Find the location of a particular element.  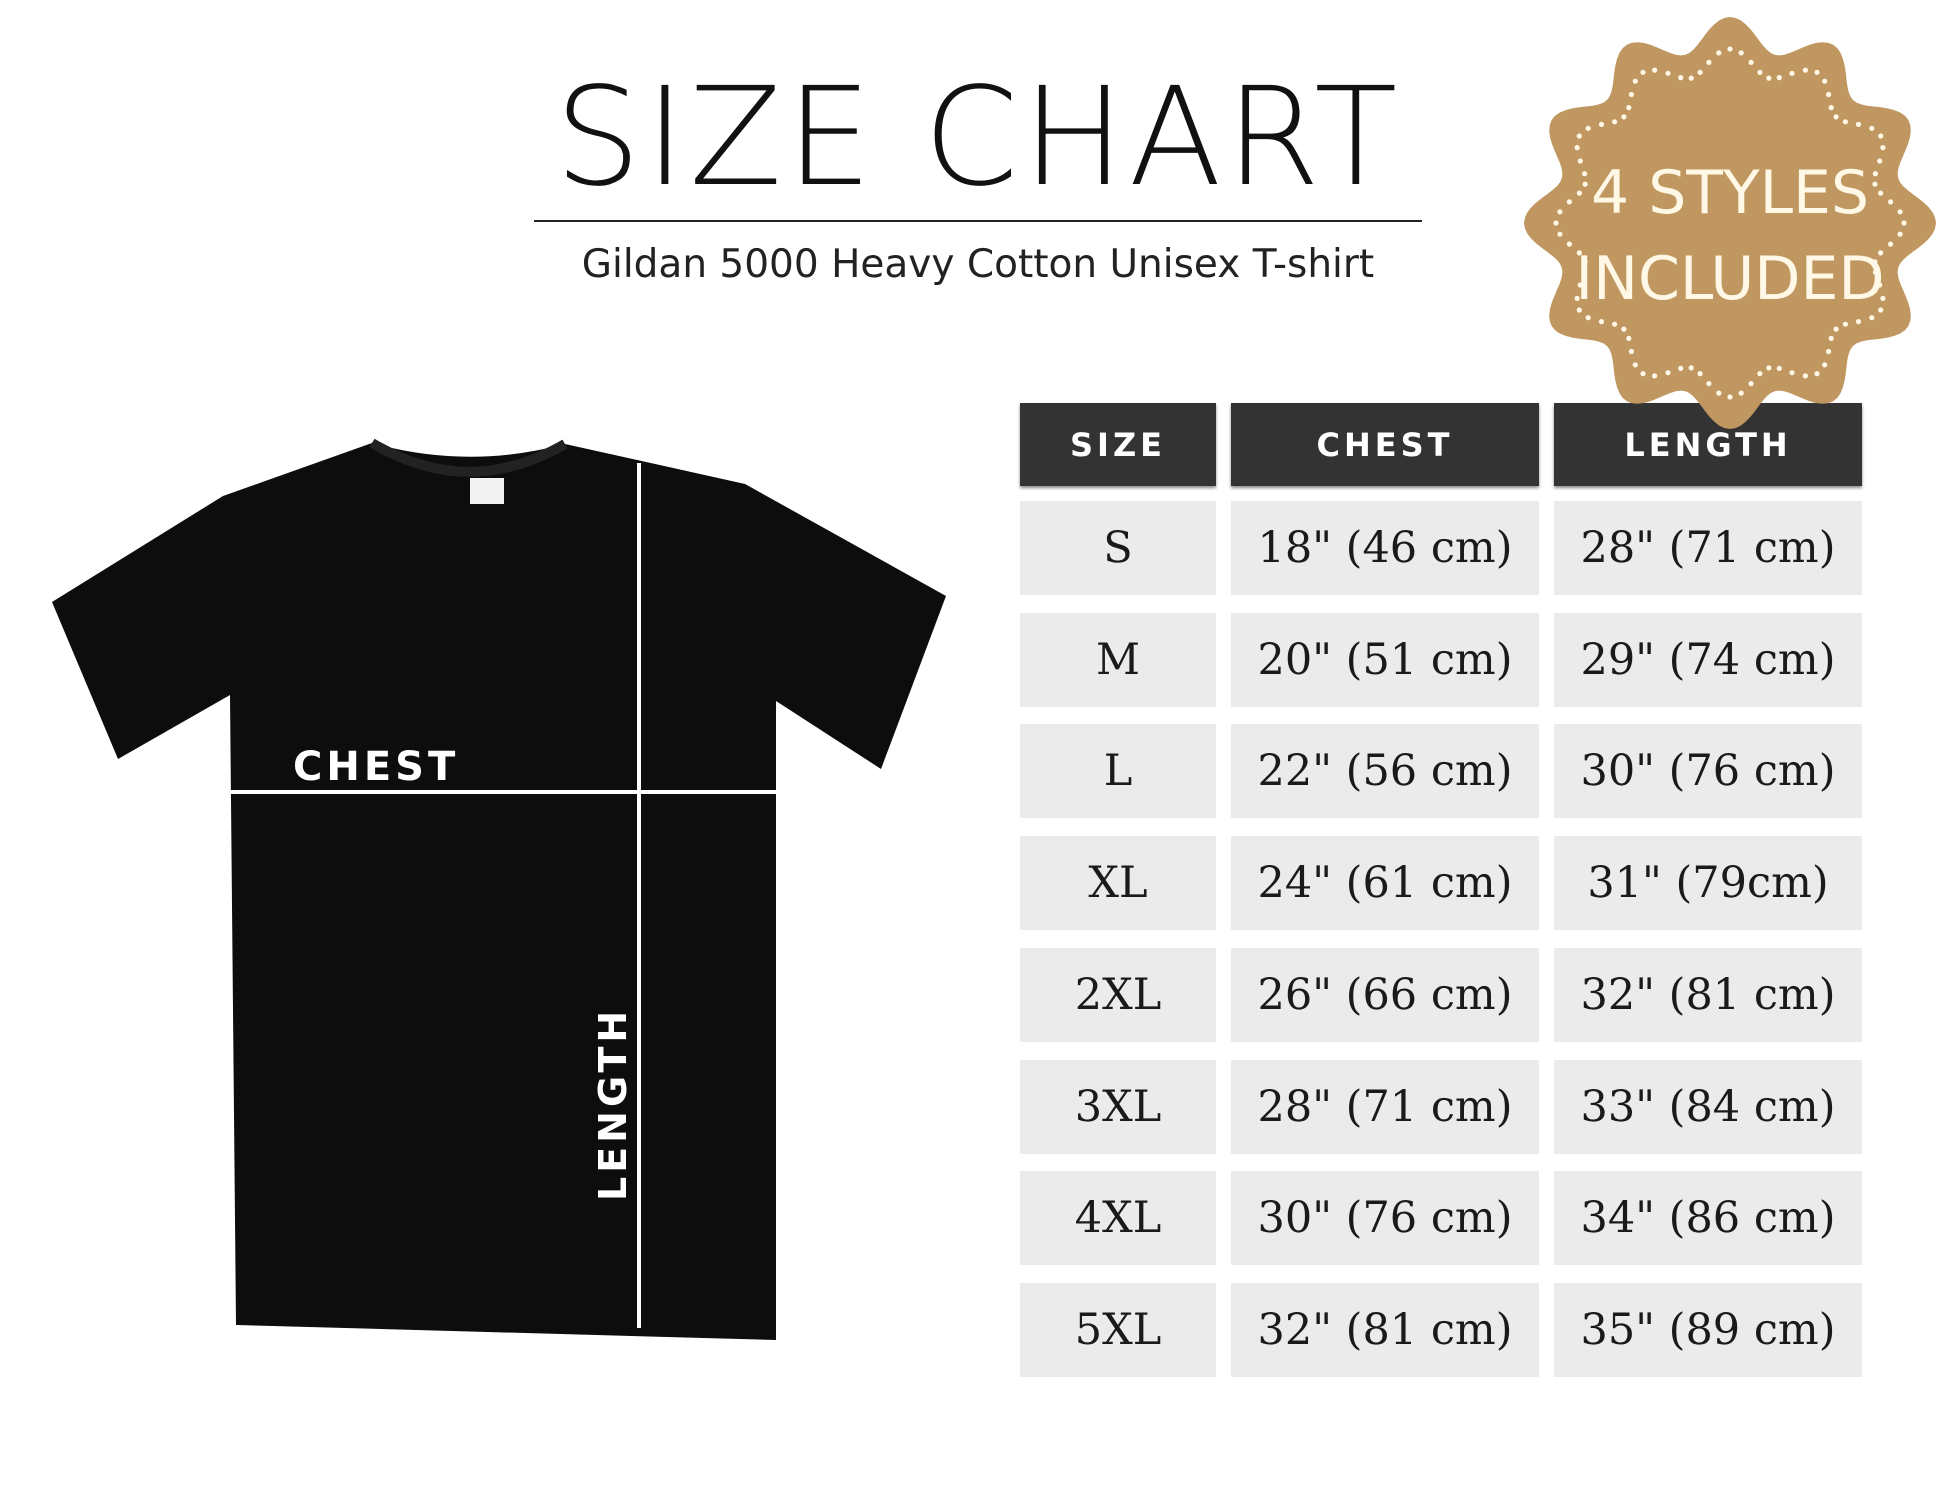

size-cell: 5XL is located at coordinates (1118, 1329).